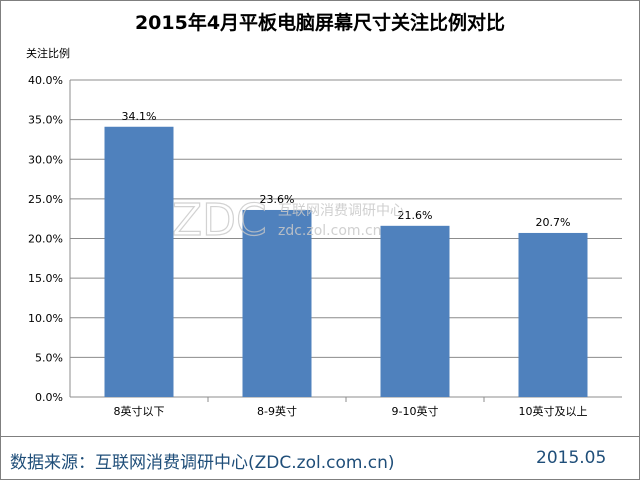 The height and width of the screenshot is (480, 640). I want to click on y-tick-label: 20.0%, so click(45, 239).